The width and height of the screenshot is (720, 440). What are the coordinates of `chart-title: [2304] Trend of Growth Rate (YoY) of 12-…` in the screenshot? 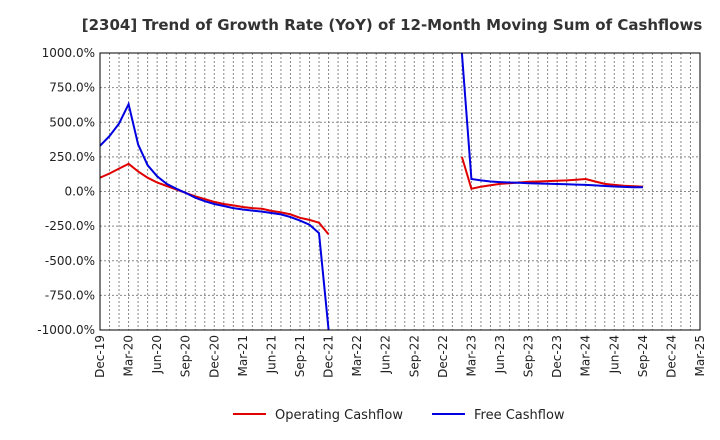 It's located at (392, 25).